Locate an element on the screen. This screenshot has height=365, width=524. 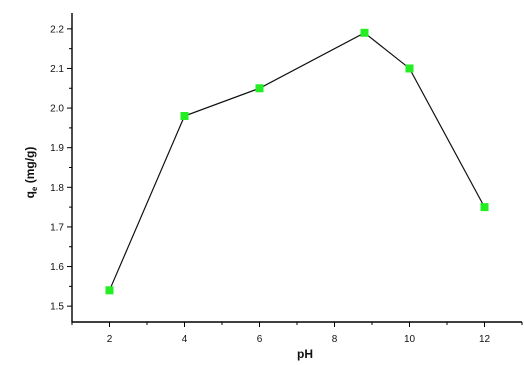
y-tick-label: 1.9 is located at coordinates (57, 148).